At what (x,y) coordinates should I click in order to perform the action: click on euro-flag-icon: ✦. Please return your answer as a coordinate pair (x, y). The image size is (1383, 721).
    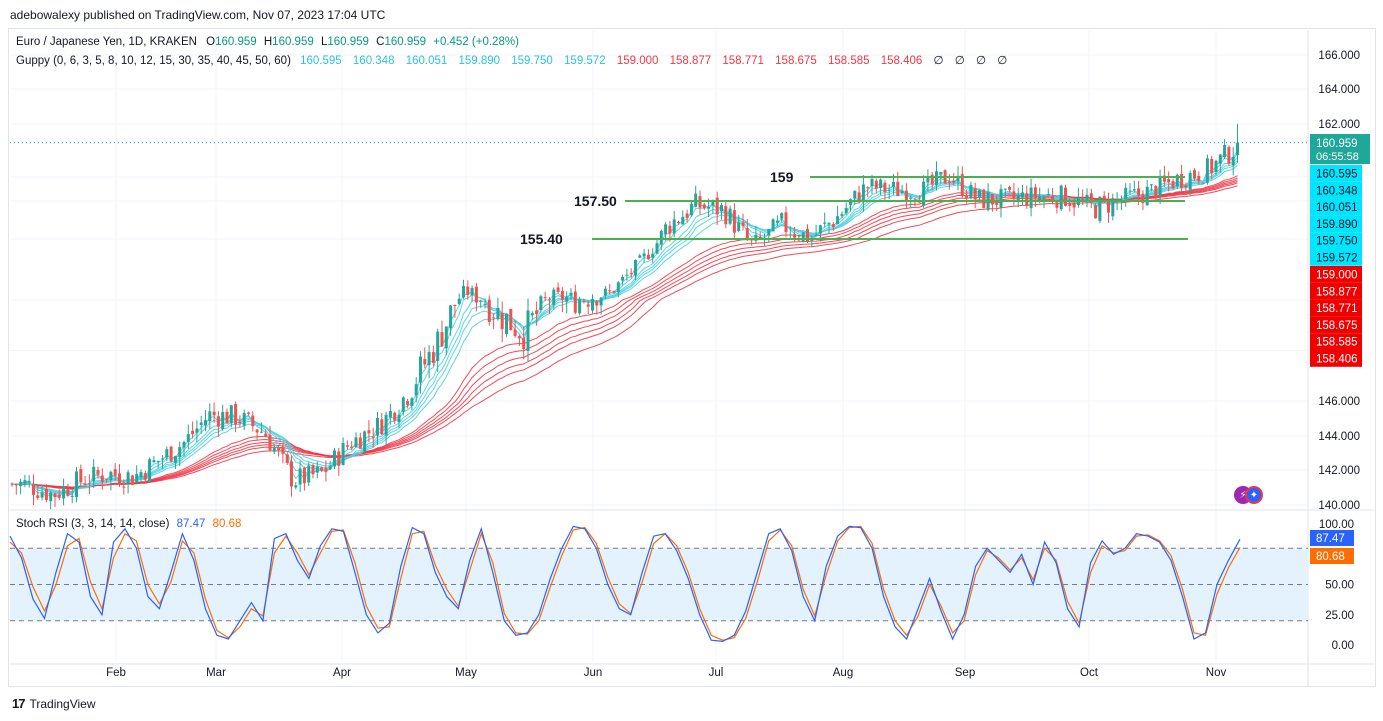
    Looking at the image, I should click on (1254, 495).